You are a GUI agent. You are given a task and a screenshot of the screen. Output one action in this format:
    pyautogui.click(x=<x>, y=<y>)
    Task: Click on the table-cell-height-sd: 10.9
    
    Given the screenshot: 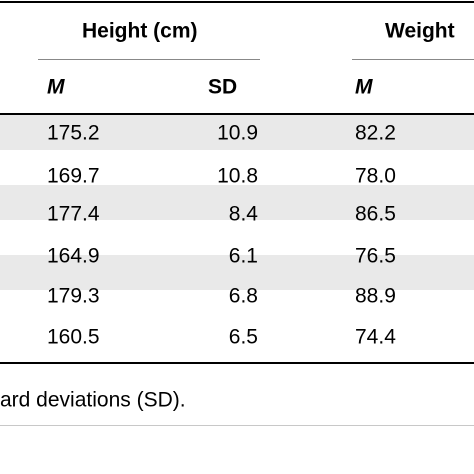 What is the action you would take?
    pyautogui.click(x=237, y=133)
    